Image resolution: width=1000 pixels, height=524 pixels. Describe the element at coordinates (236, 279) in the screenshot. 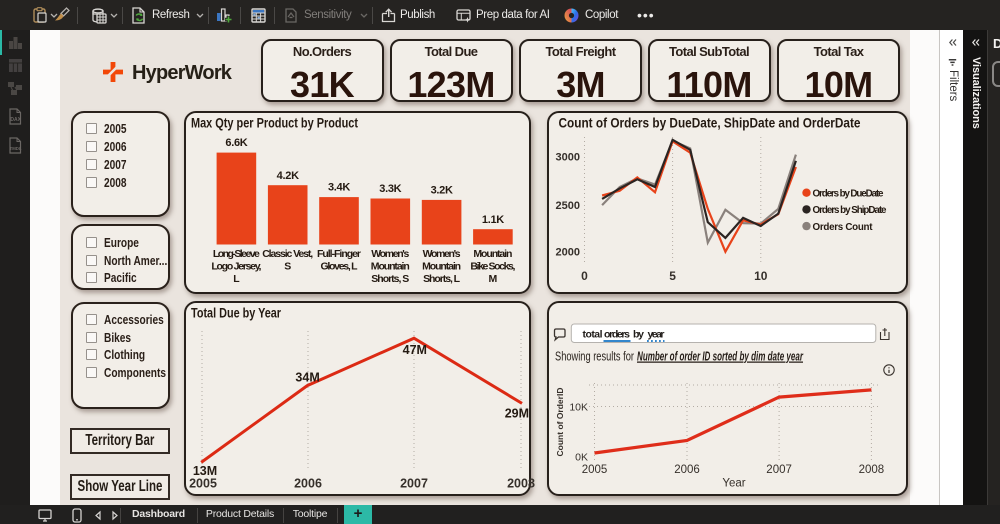

I see `svg-text: L` at that location.